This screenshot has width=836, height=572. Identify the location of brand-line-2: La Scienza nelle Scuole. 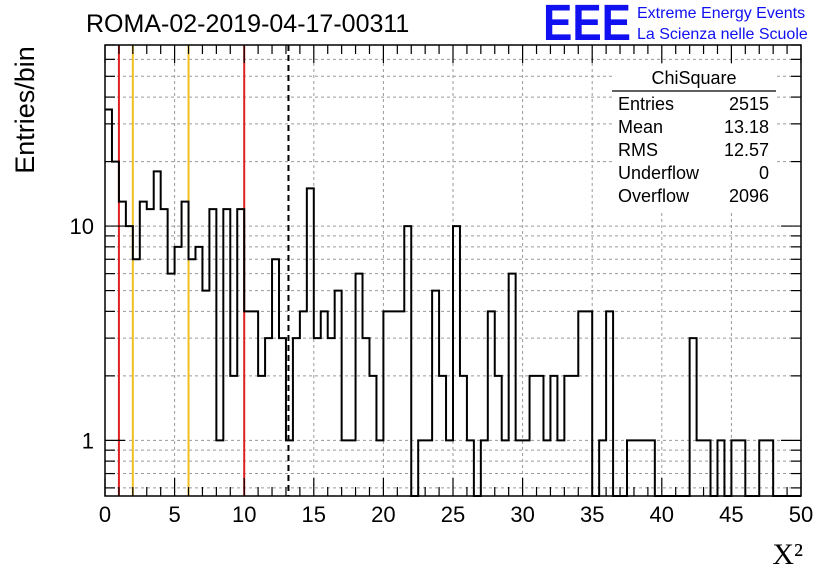
(722, 34).